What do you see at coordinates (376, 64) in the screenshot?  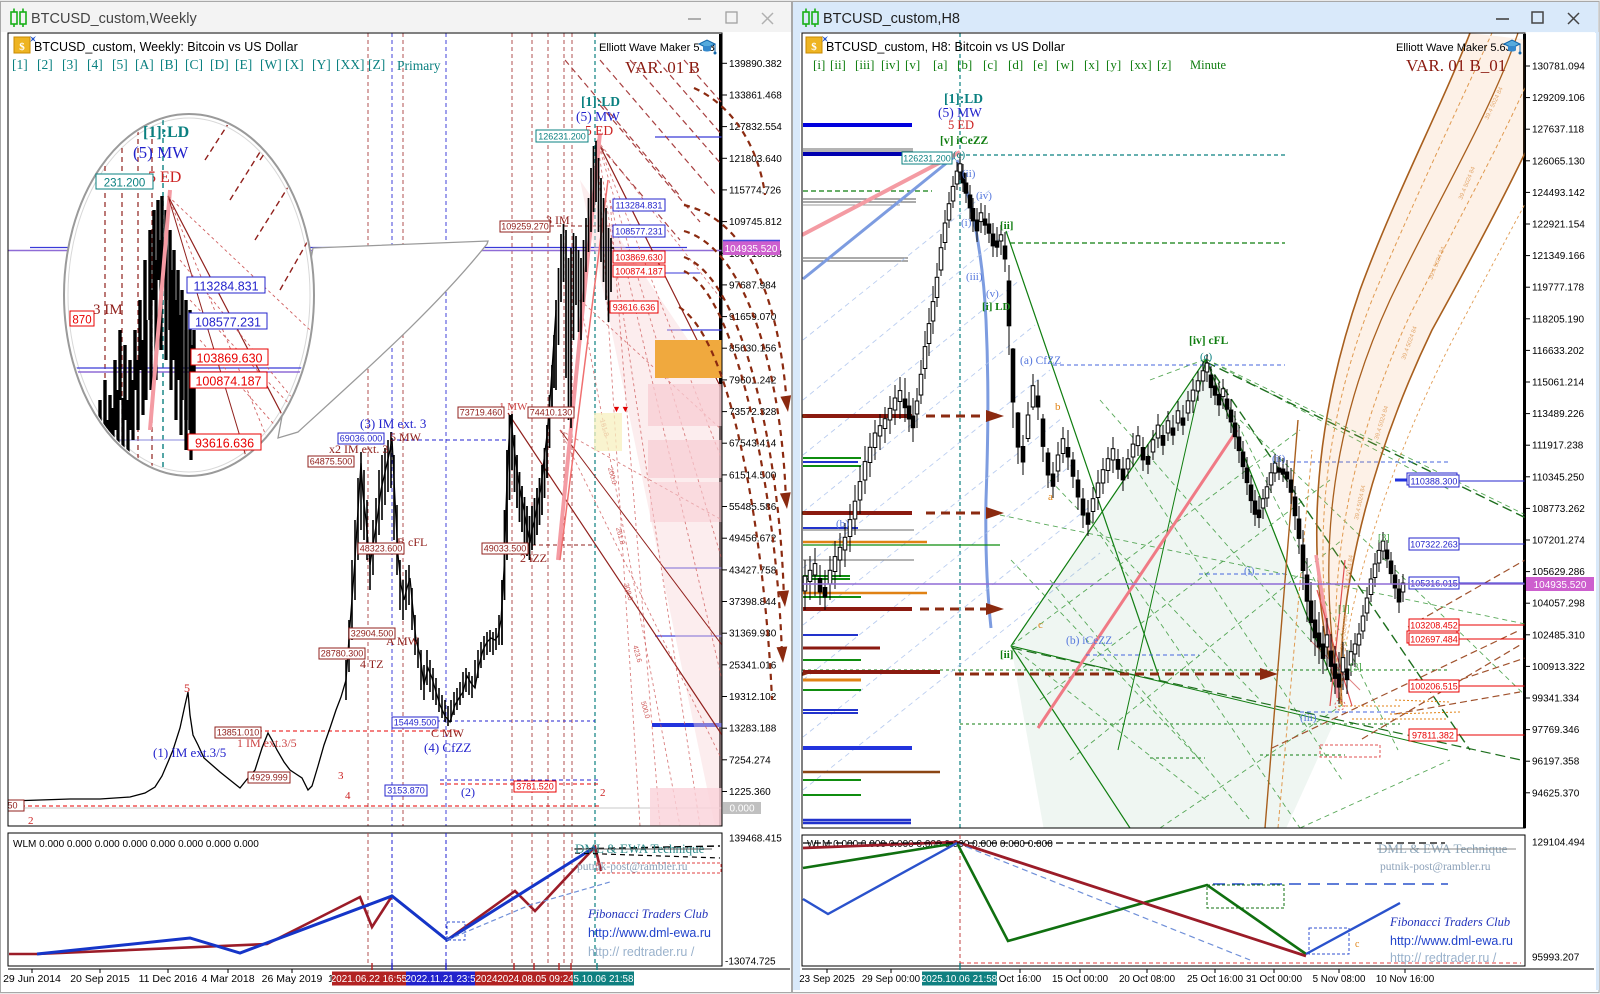 I see `svg-text: [Z]` at bounding box center [376, 64].